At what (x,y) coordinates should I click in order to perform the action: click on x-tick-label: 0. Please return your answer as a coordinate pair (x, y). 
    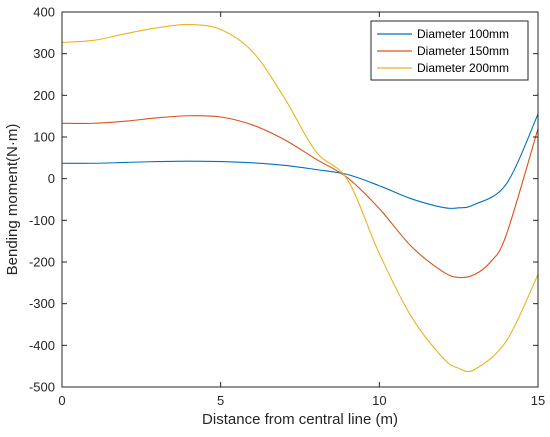
    Looking at the image, I should click on (61, 400).